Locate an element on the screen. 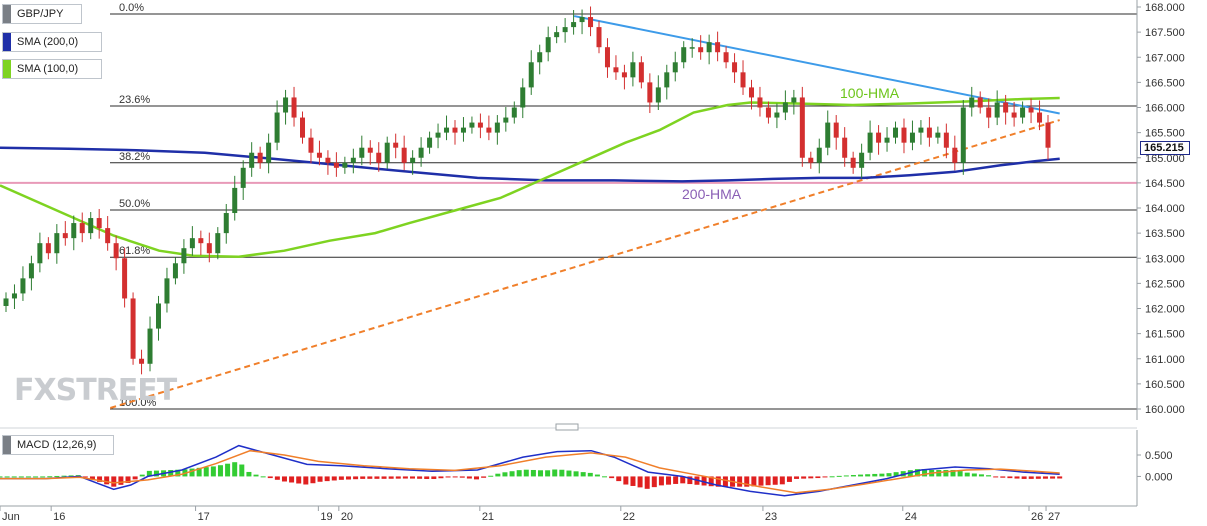 This screenshot has width=1207, height=526. macd-panel is located at coordinates (531, 475).